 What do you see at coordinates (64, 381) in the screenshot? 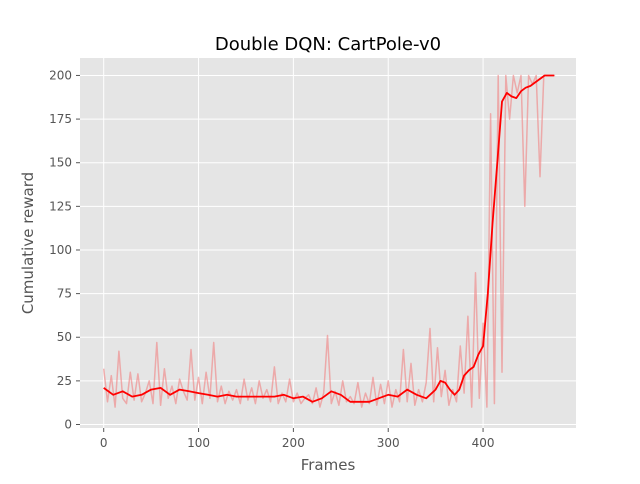
I see `y-tick-label: 25` at bounding box center [64, 381].